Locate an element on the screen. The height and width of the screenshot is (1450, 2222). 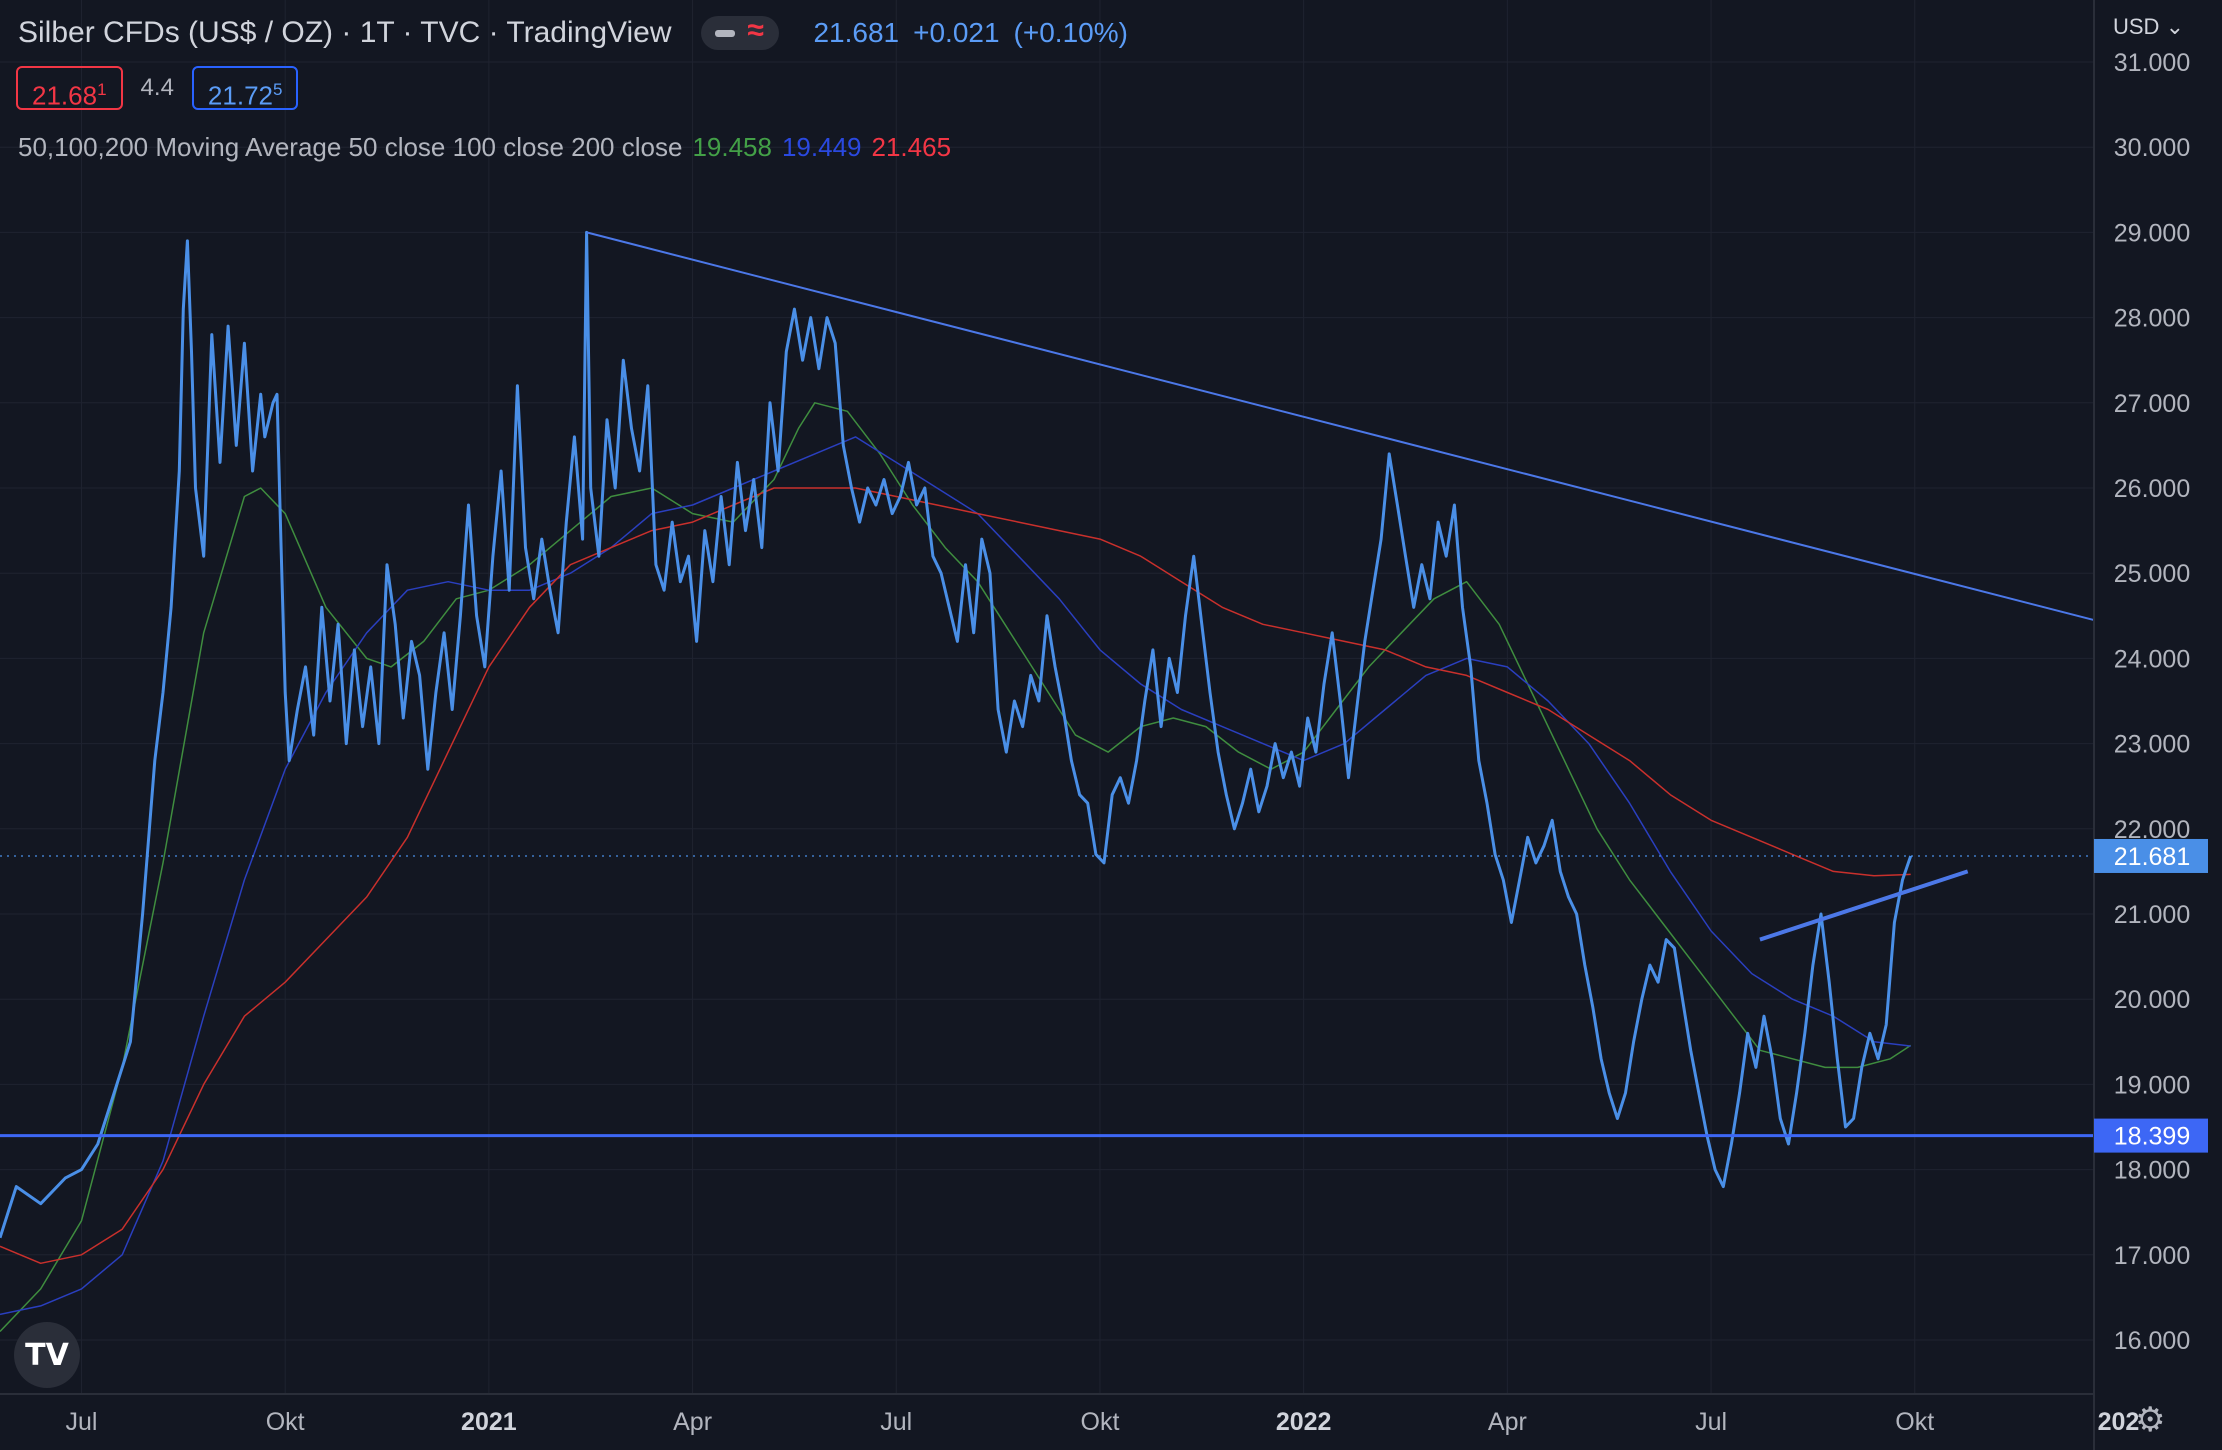
bid-ask-row: 21.681 4.4 21.725 is located at coordinates (157, 88).